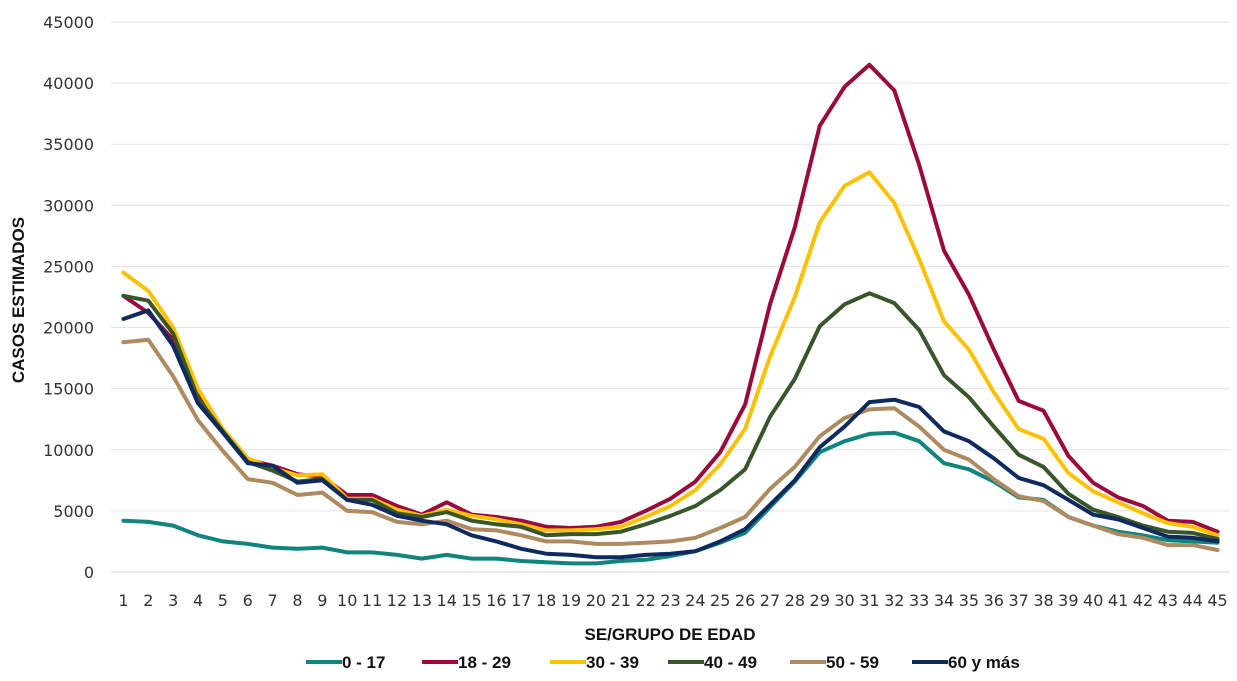 This screenshot has width=1237, height=681. I want to click on x-tick-label: 35, so click(969, 600).